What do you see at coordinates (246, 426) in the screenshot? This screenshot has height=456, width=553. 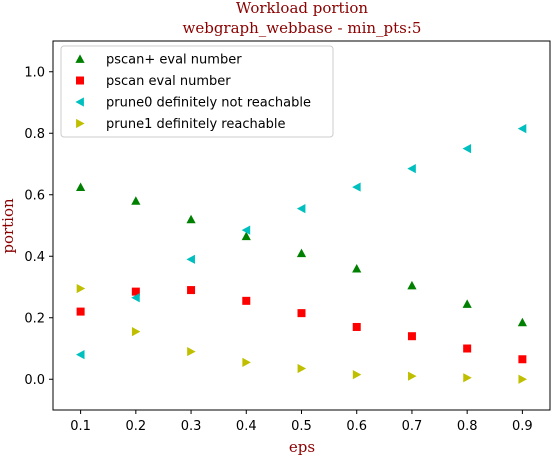 I see `x-tick-label: 0.4` at bounding box center [246, 426].